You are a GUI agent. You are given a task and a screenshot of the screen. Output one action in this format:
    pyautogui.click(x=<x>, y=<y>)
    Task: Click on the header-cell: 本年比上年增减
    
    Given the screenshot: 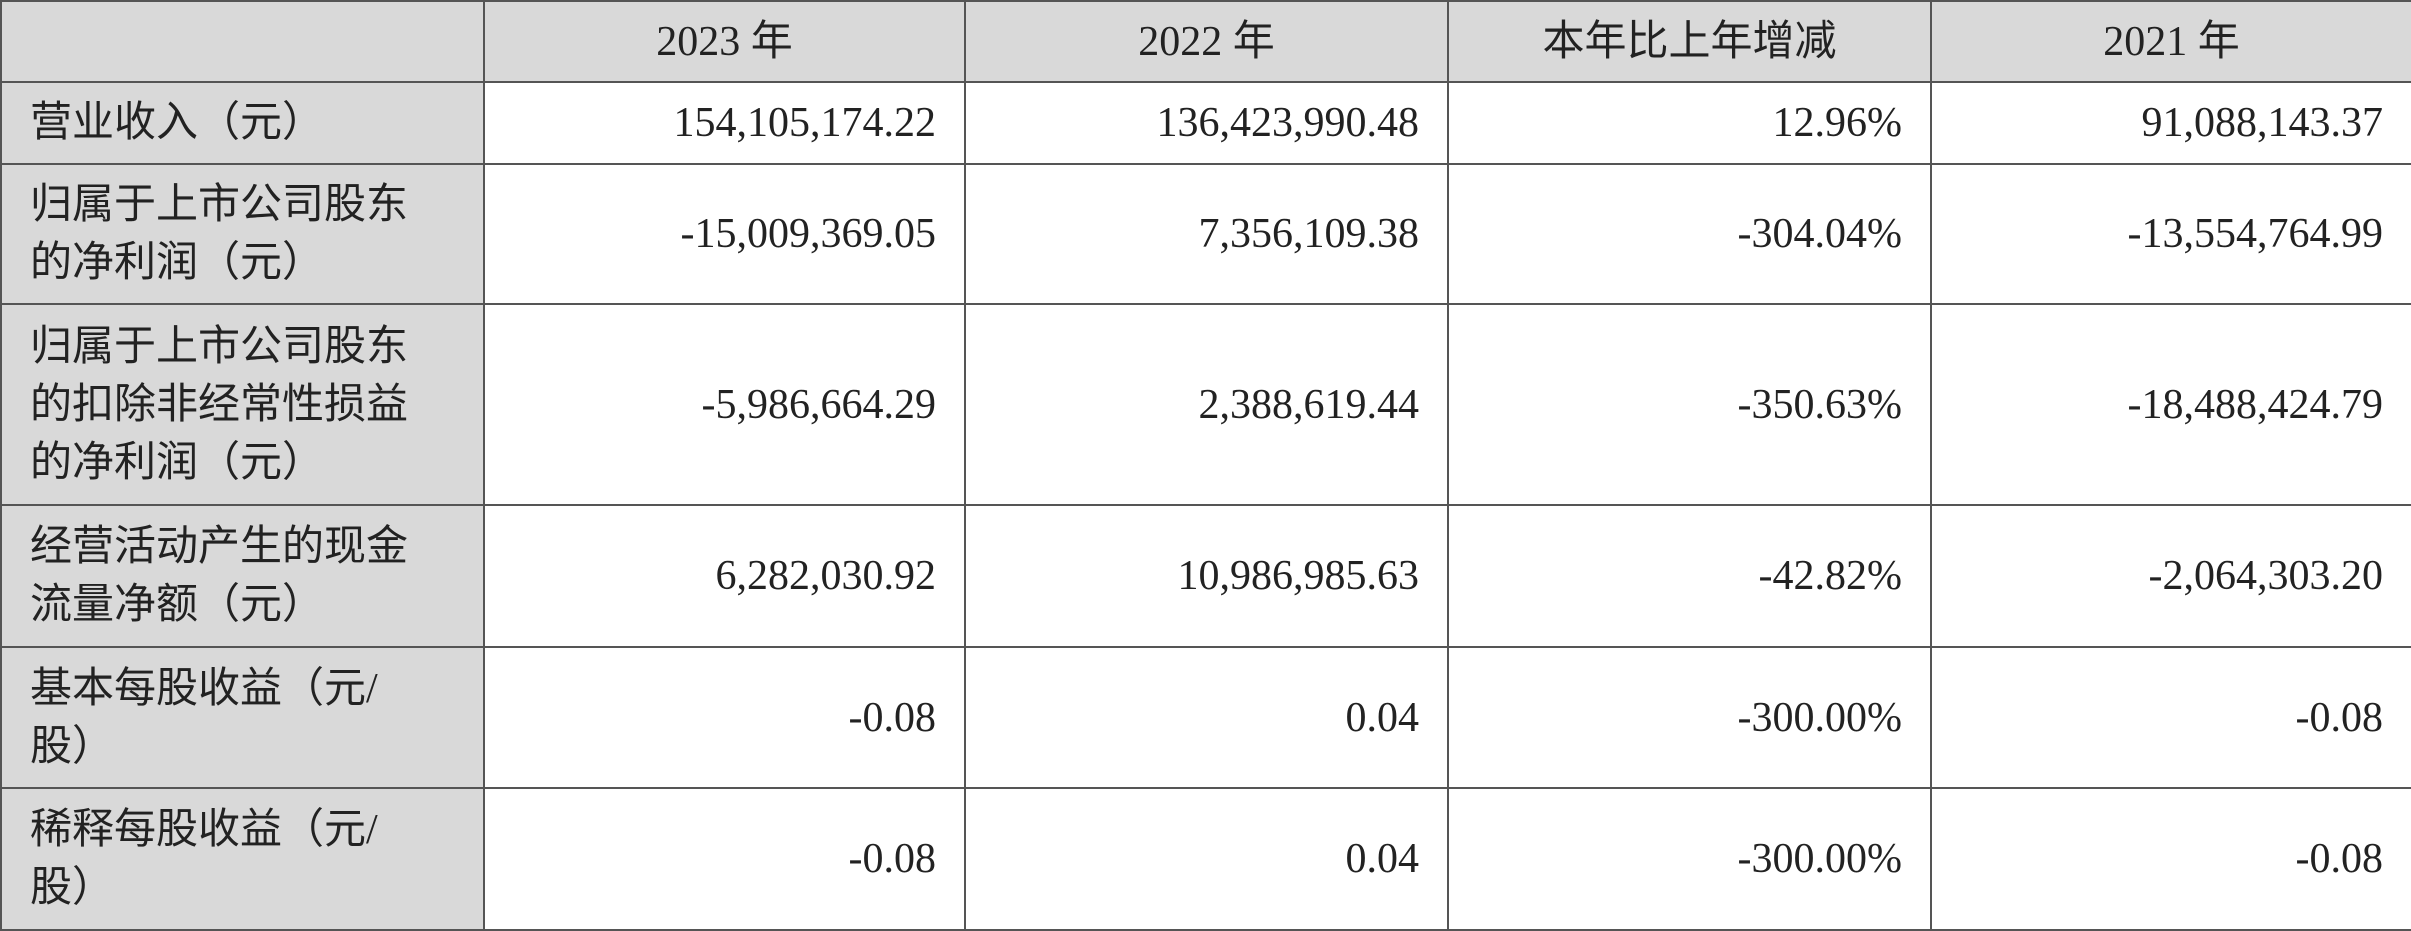 What is the action you would take?
    pyautogui.click(x=1689, y=41)
    